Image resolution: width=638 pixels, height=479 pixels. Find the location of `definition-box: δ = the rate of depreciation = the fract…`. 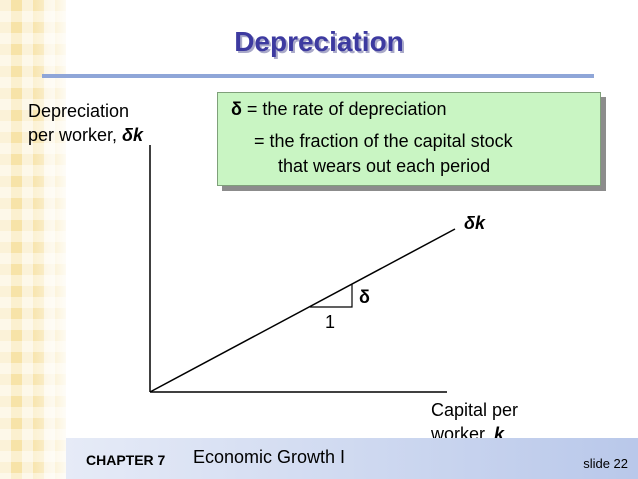

definition-box: δ = the rate of depreciation = the fract… is located at coordinates (409, 139).